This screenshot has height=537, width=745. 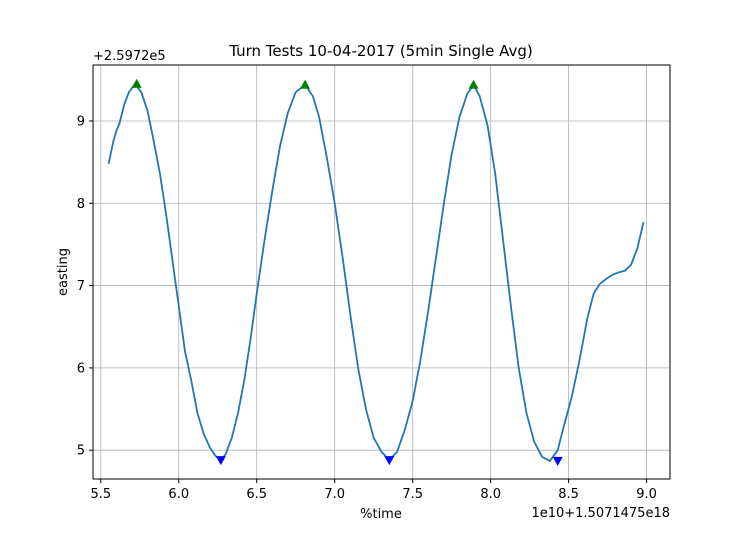 I want to click on x-axis-title: %time, so click(x=381, y=514).